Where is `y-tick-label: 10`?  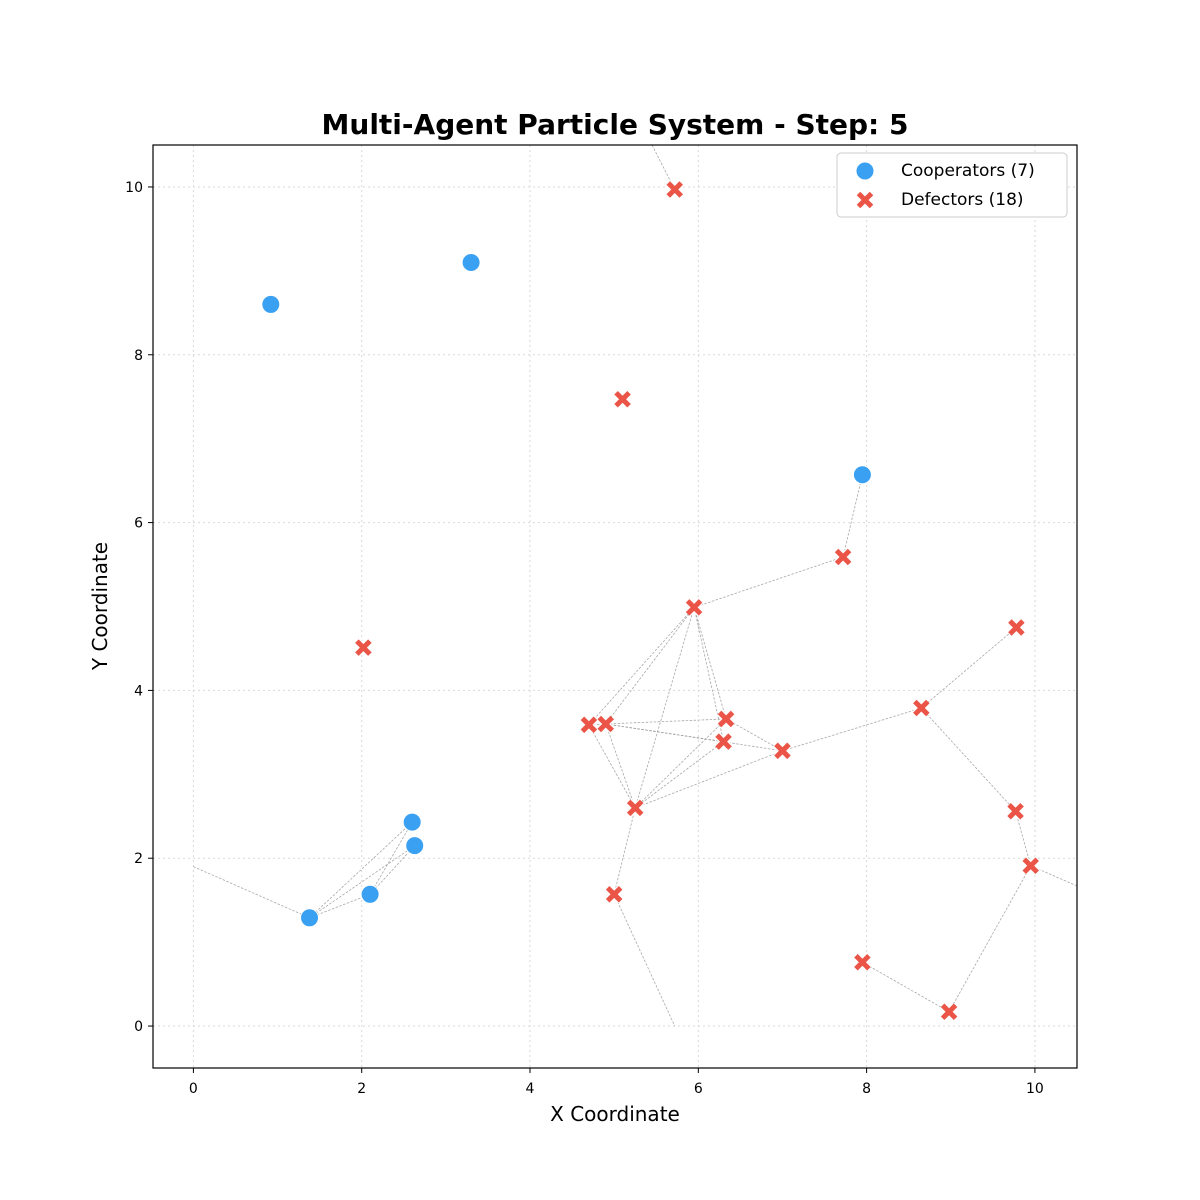 y-tick-label: 10 is located at coordinates (134, 188).